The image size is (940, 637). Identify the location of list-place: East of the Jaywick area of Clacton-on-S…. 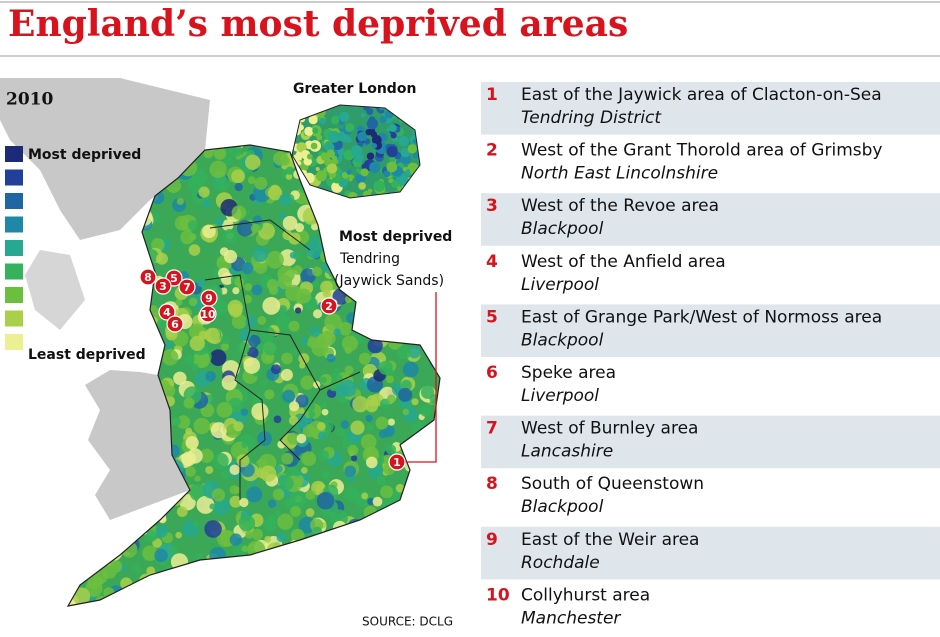
(701, 95).